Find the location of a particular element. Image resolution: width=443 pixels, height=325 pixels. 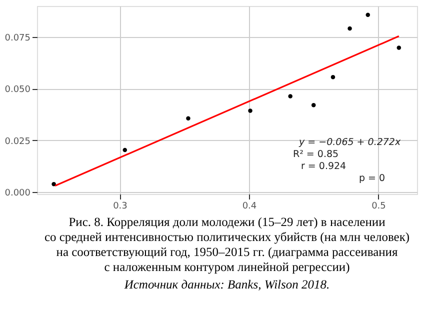

annotation: r = 0.924 is located at coordinates (323, 166).